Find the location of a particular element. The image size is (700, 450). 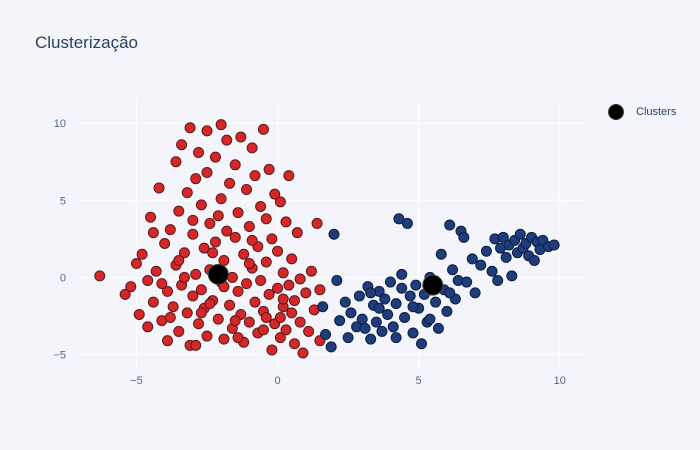

legend-marker-icon is located at coordinates (616, 112).